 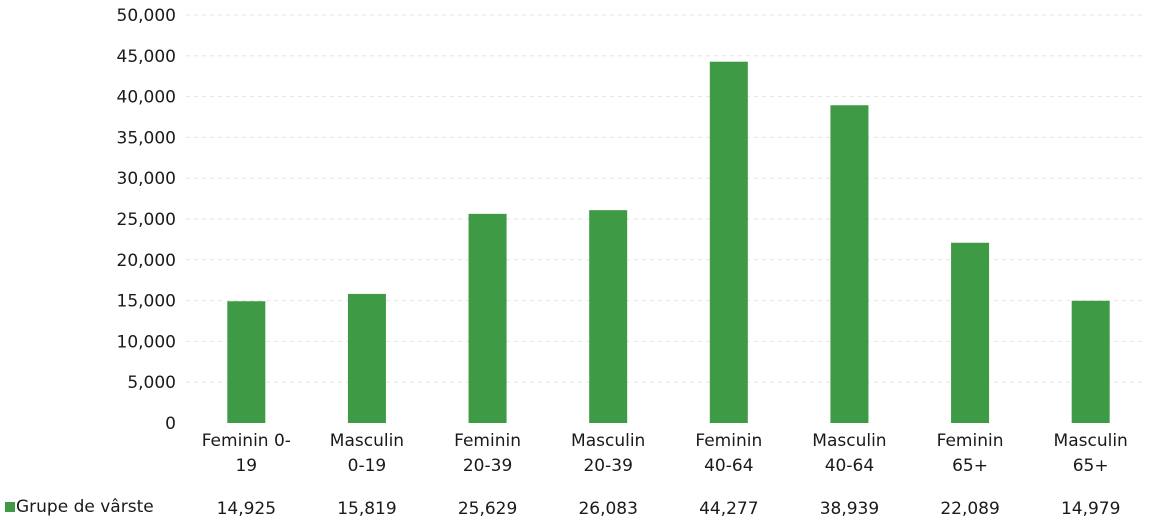 I want to click on y-tick-label: 35,000, so click(x=146, y=138).